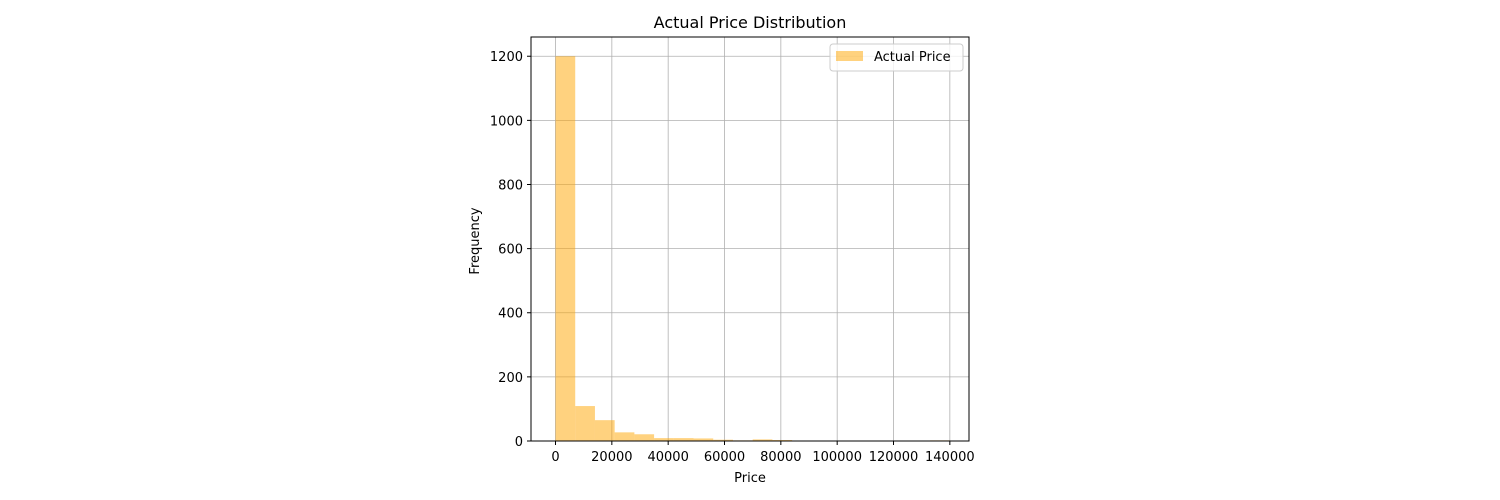  What do you see at coordinates (506, 57) in the screenshot?
I see `y-tick-label: 1200` at bounding box center [506, 57].